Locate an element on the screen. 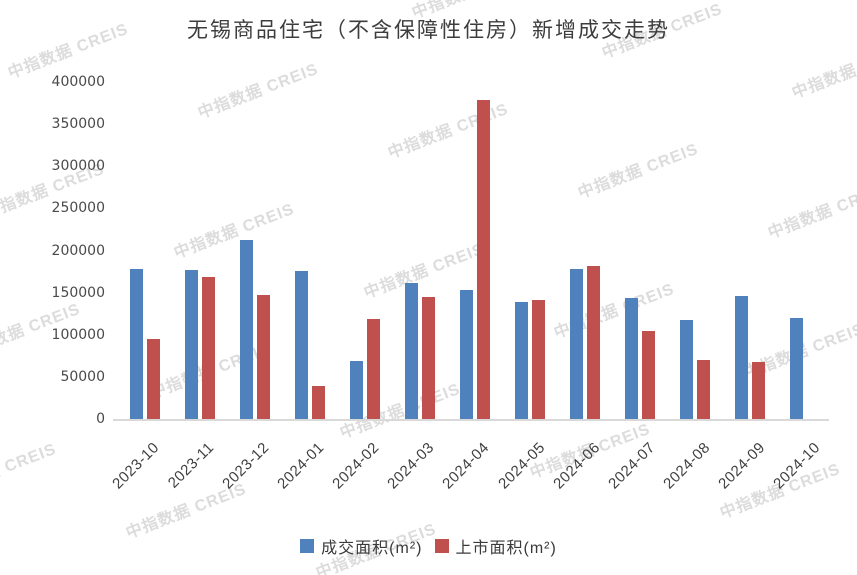 This screenshot has width=857, height=575. bar-group-2024-06: 2024-06 is located at coordinates (579, 287).